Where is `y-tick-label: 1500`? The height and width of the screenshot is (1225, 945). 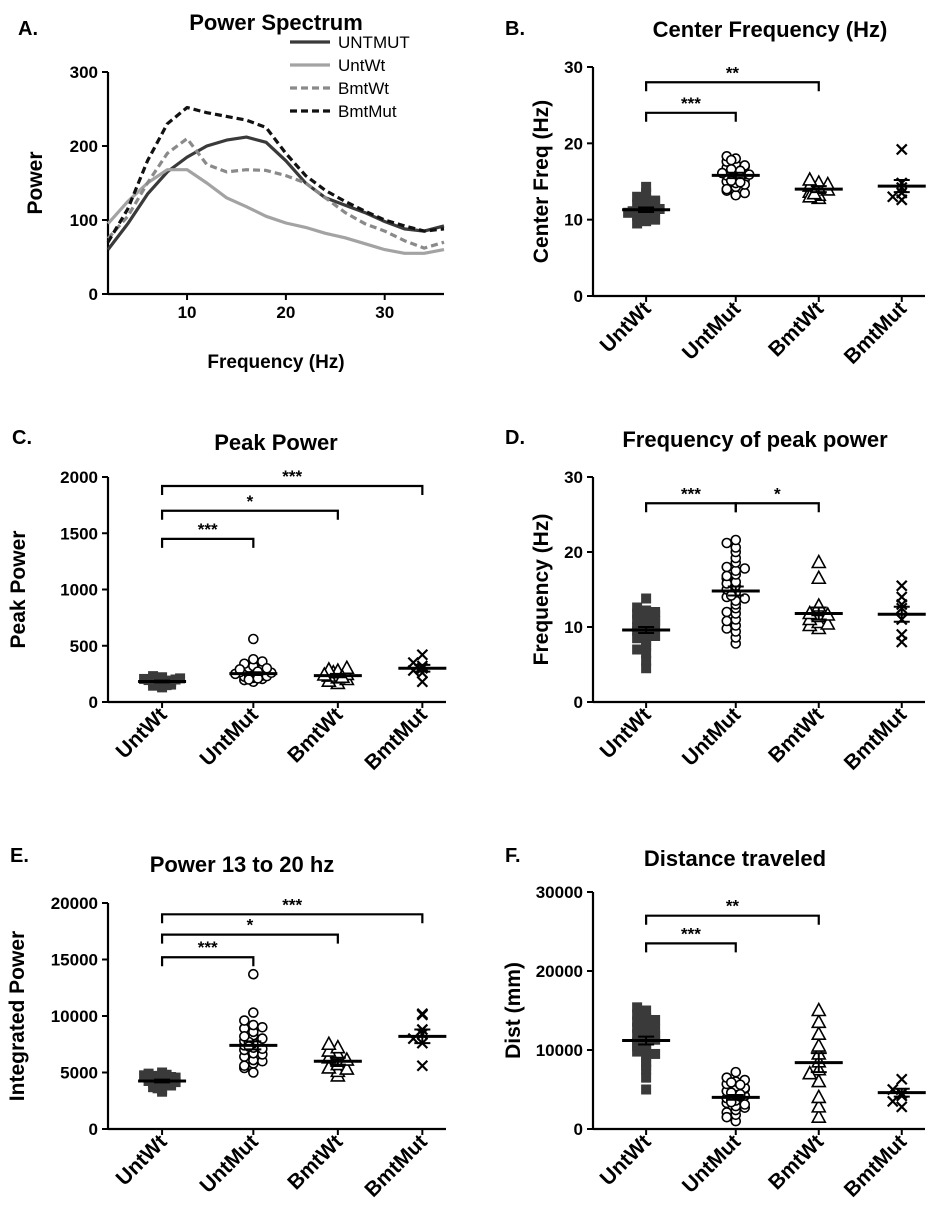 y-tick-label: 1500 is located at coordinates (79, 533).